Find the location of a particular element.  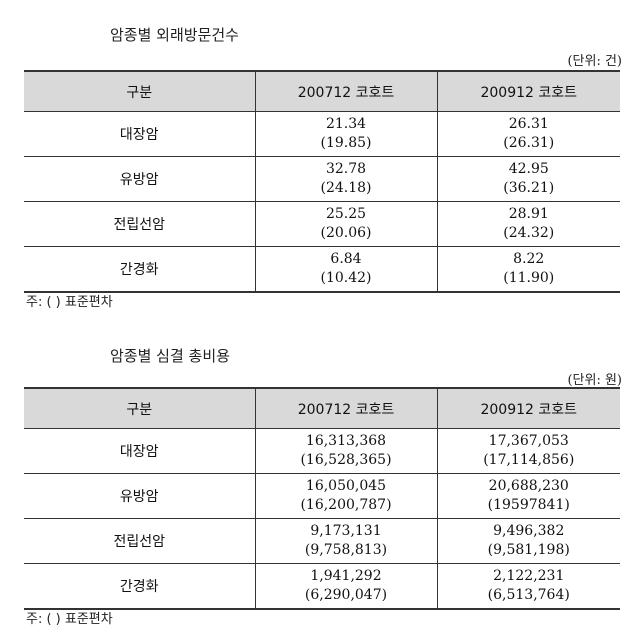

costs-unit-label: (단위: 원) is located at coordinates (594, 380).